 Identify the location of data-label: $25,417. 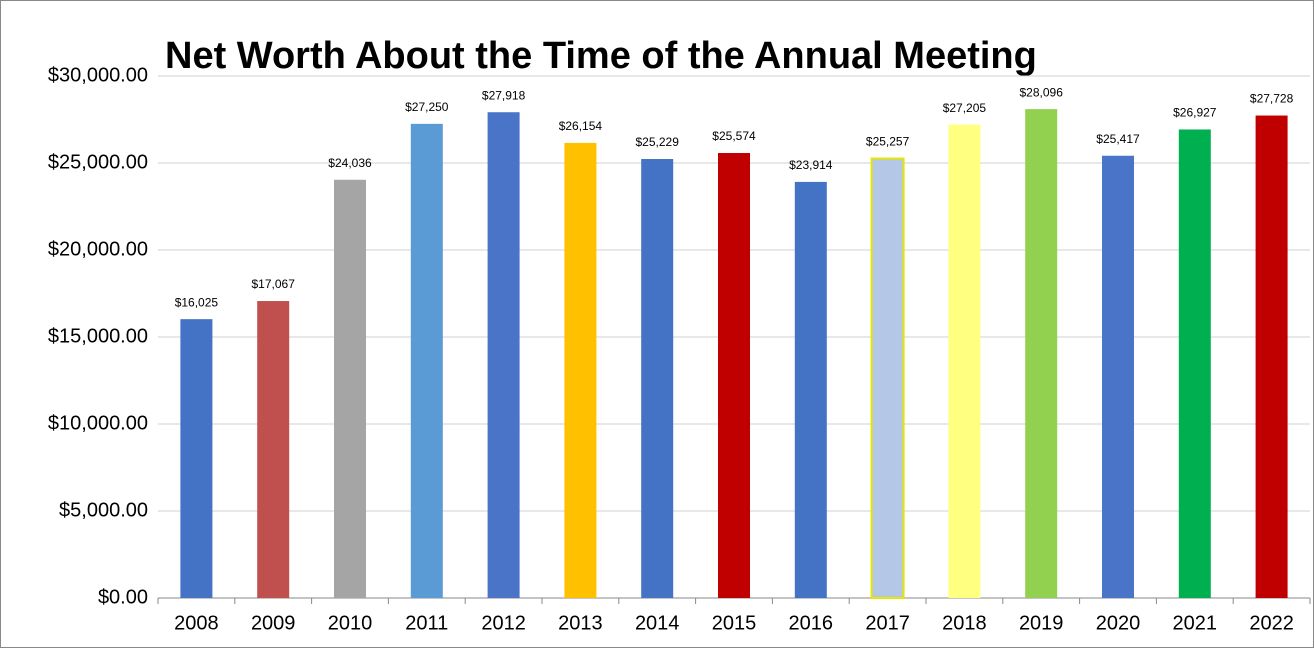
(1118, 139).